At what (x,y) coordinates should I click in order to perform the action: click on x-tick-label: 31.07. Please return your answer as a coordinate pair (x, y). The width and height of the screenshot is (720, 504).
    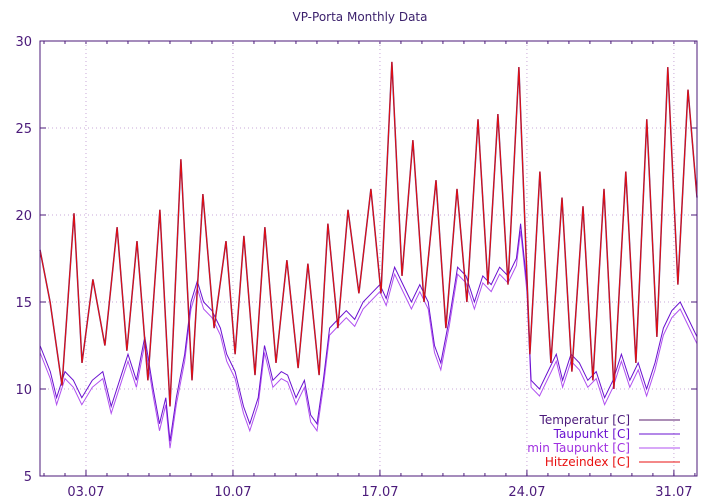
    Looking at the image, I should click on (673, 492).